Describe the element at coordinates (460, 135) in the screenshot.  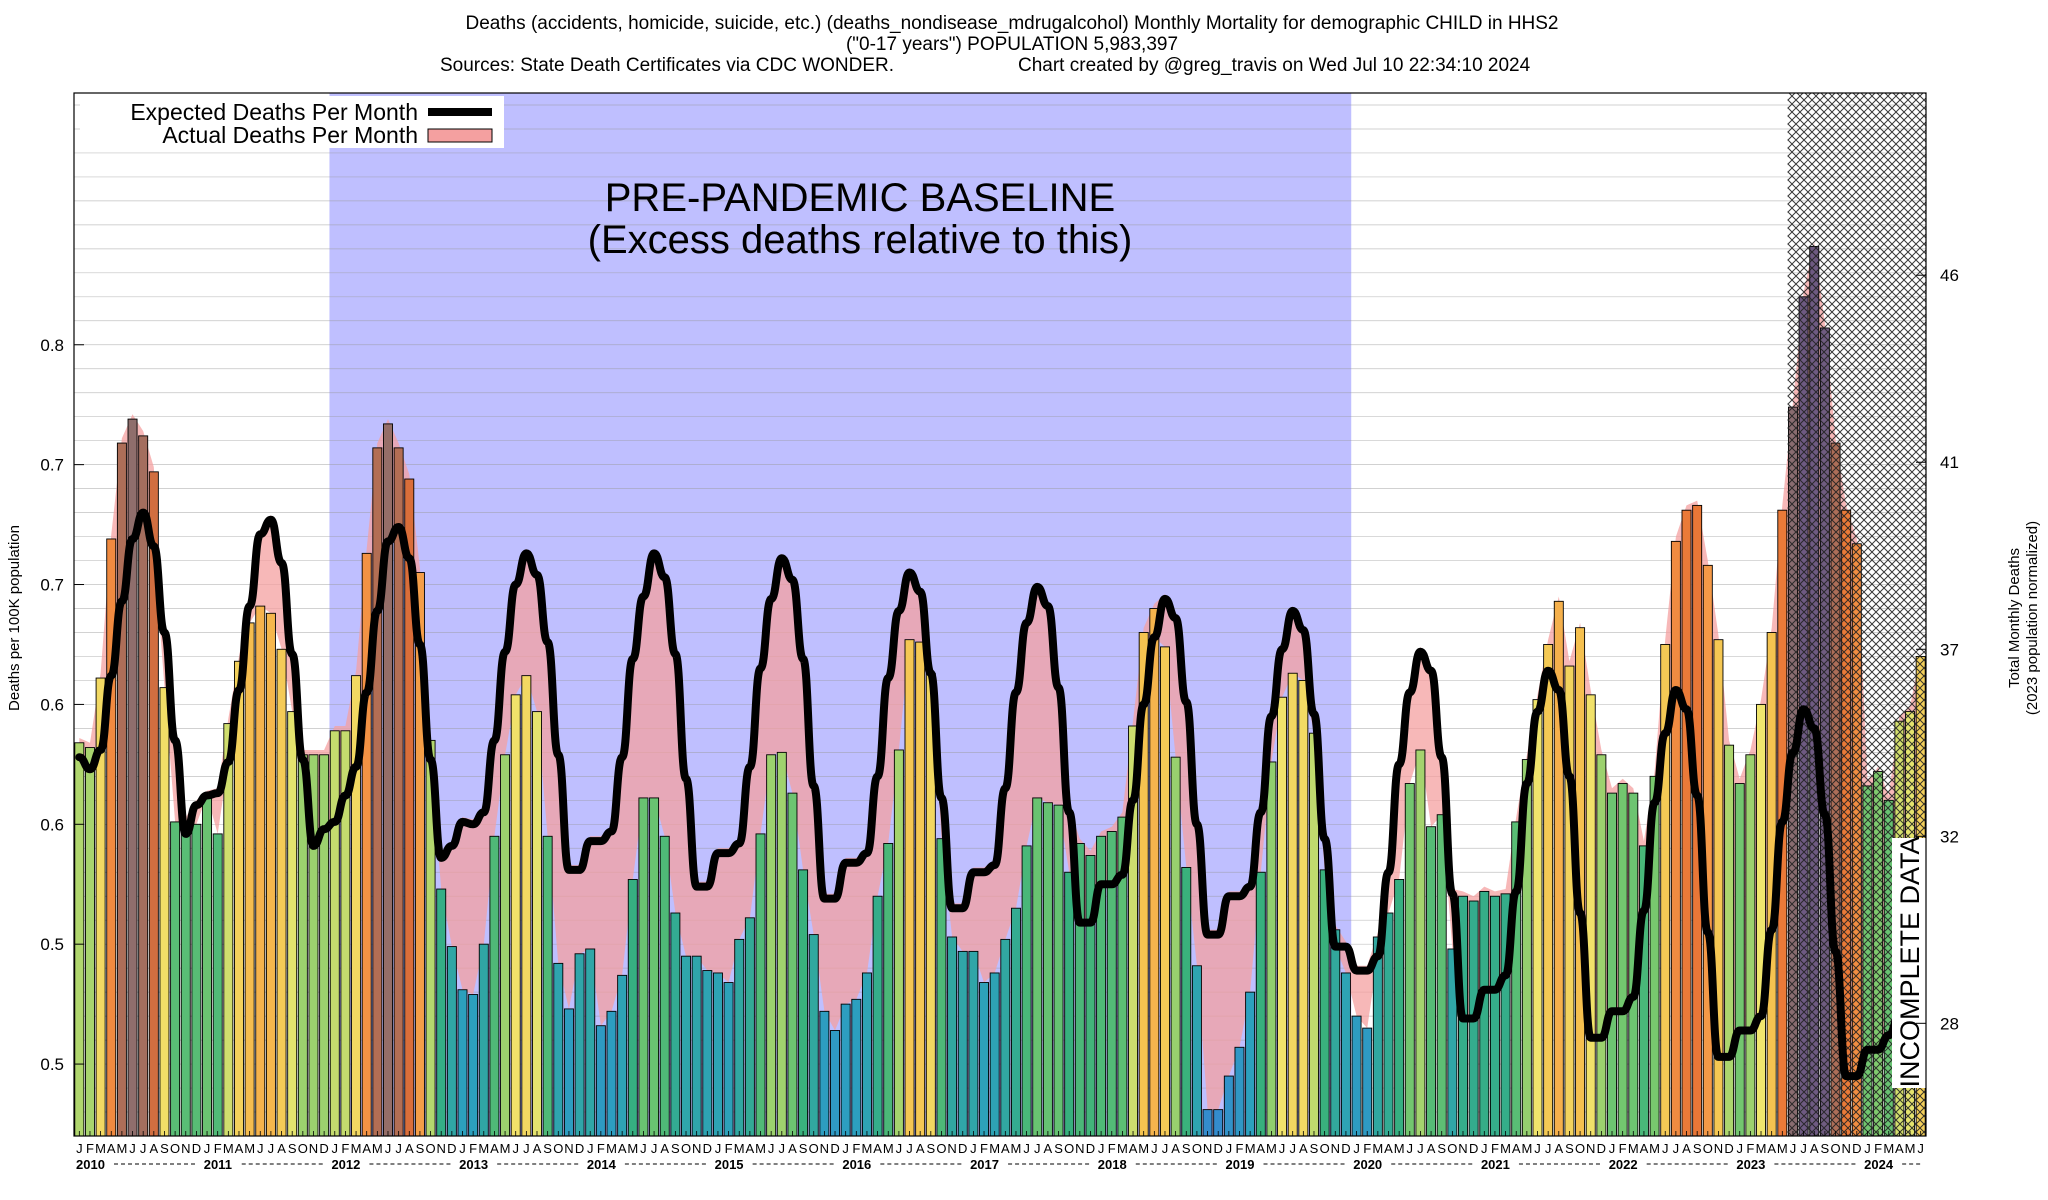
I see `legend-actual-swatch` at that location.